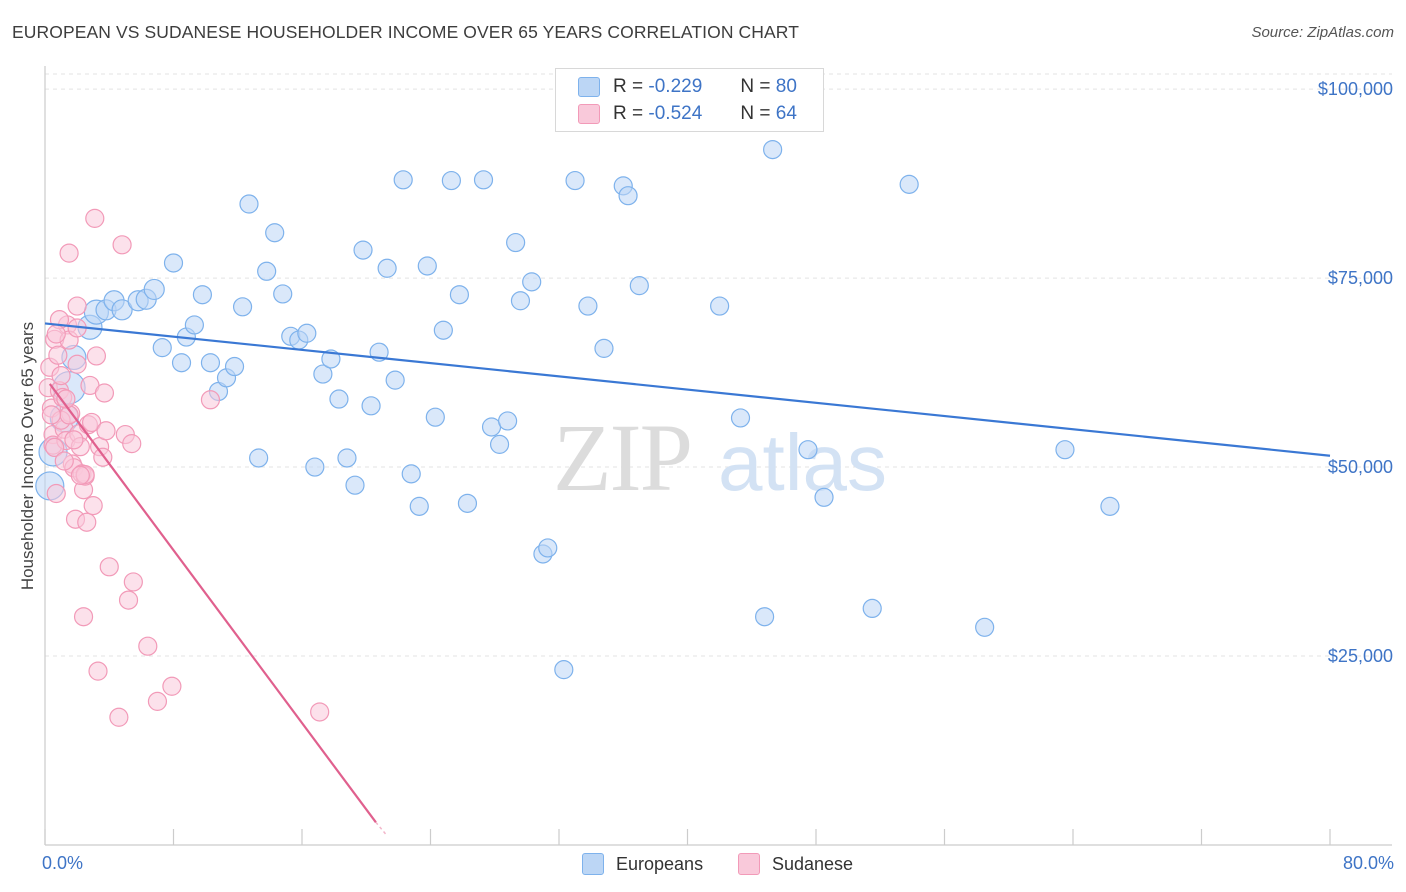 The width and height of the screenshot is (1406, 892). Describe the element at coordinates (749, 864) in the screenshot. I see `sudanese-legend-swatch` at that location.